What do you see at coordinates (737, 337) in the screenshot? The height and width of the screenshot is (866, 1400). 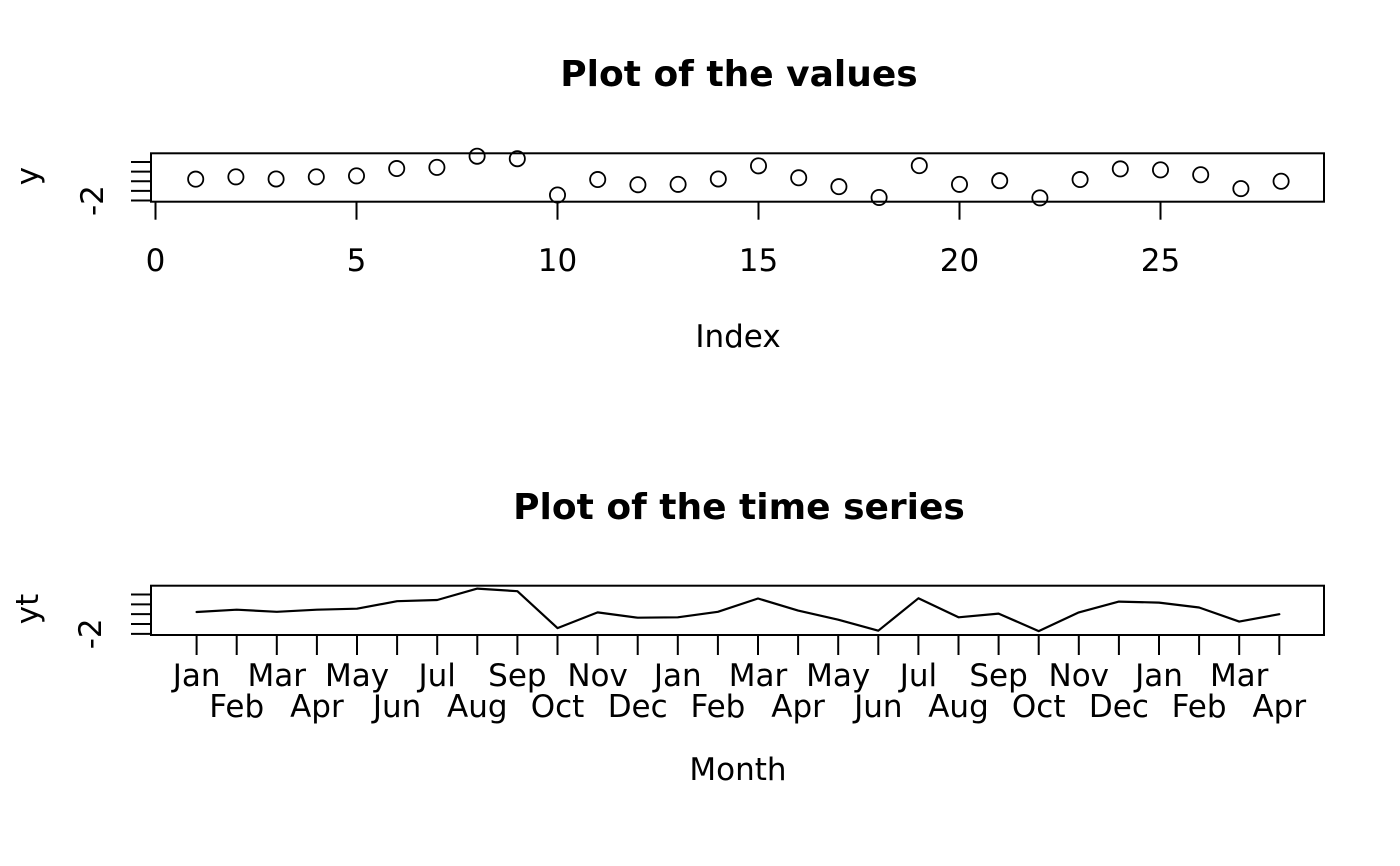 I see `values-x-axis-label: Index` at bounding box center [737, 337].